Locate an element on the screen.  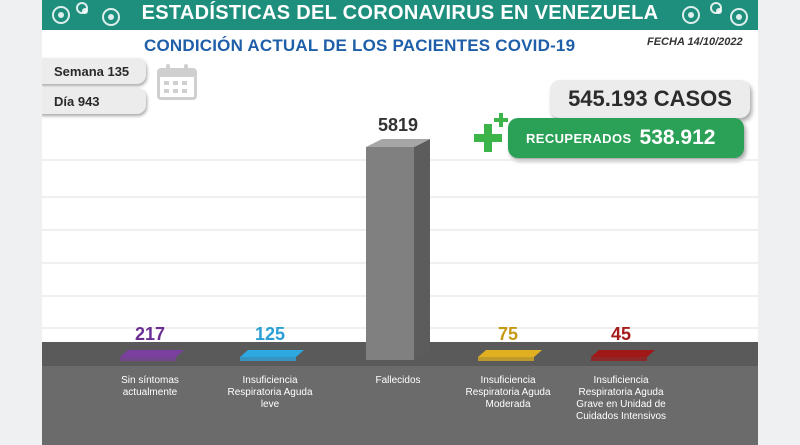
data-label: 217 is located at coordinates (150, 334).